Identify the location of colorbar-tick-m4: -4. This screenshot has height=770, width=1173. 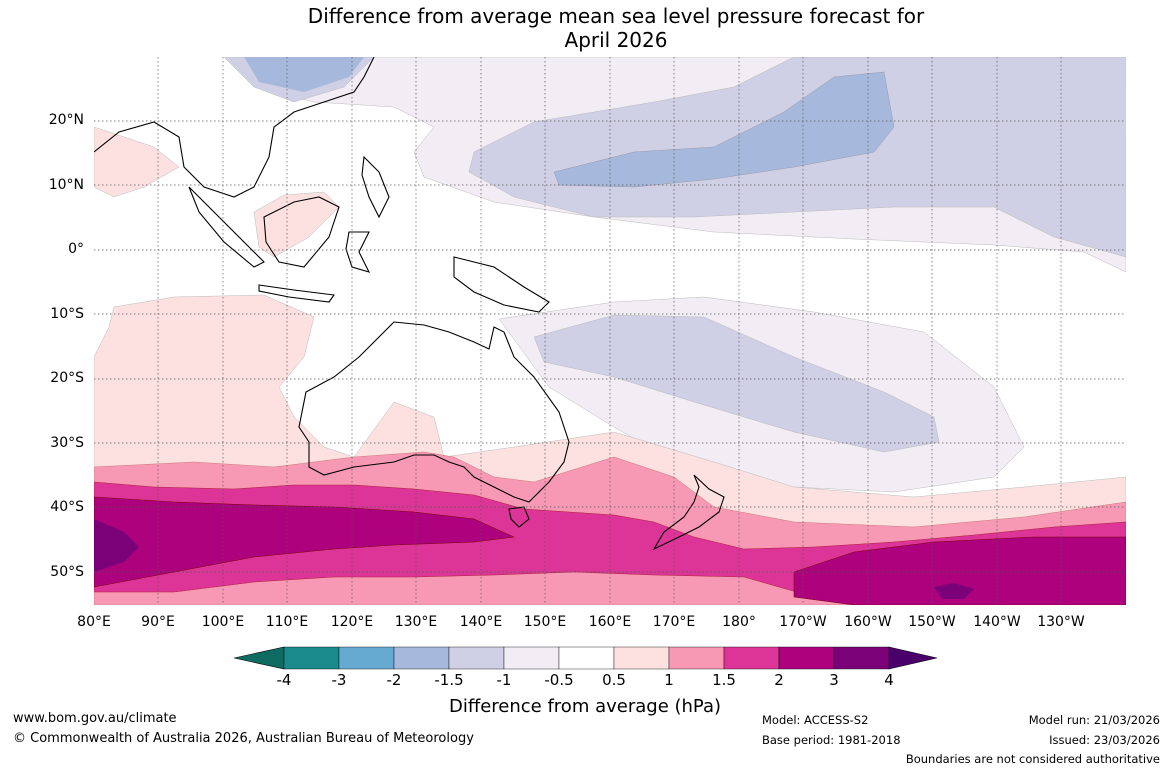
(284, 680).